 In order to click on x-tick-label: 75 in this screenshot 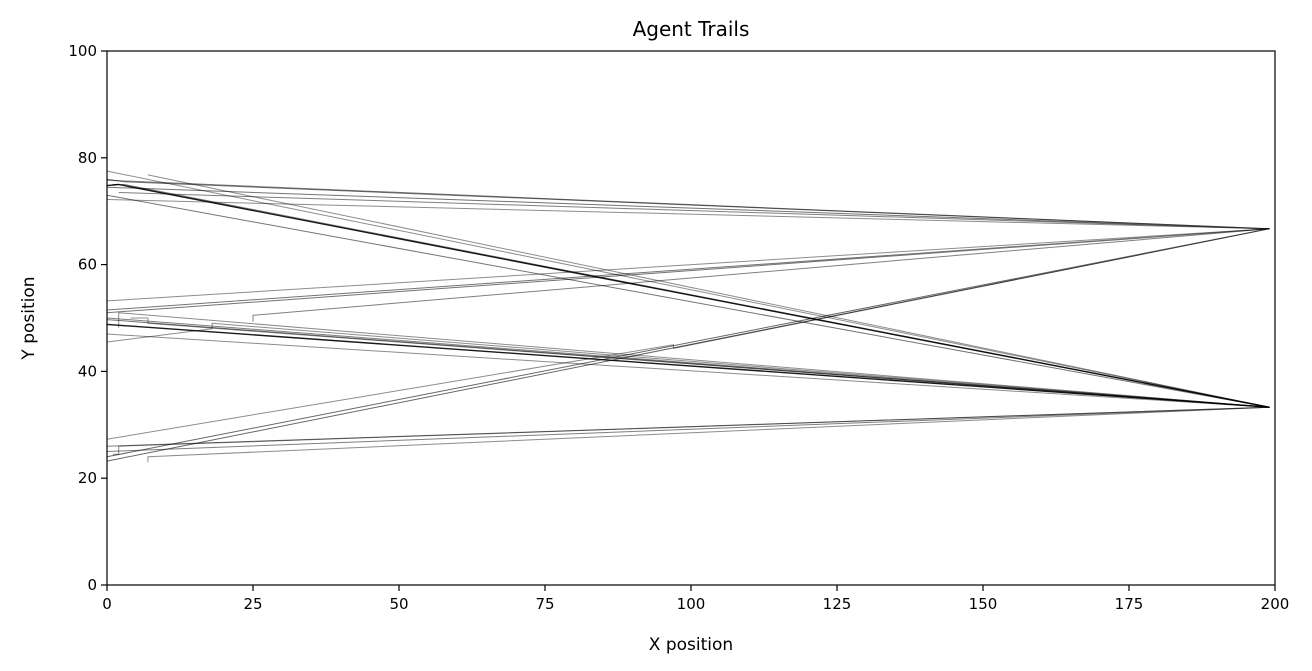, I will do `click(544, 604)`.